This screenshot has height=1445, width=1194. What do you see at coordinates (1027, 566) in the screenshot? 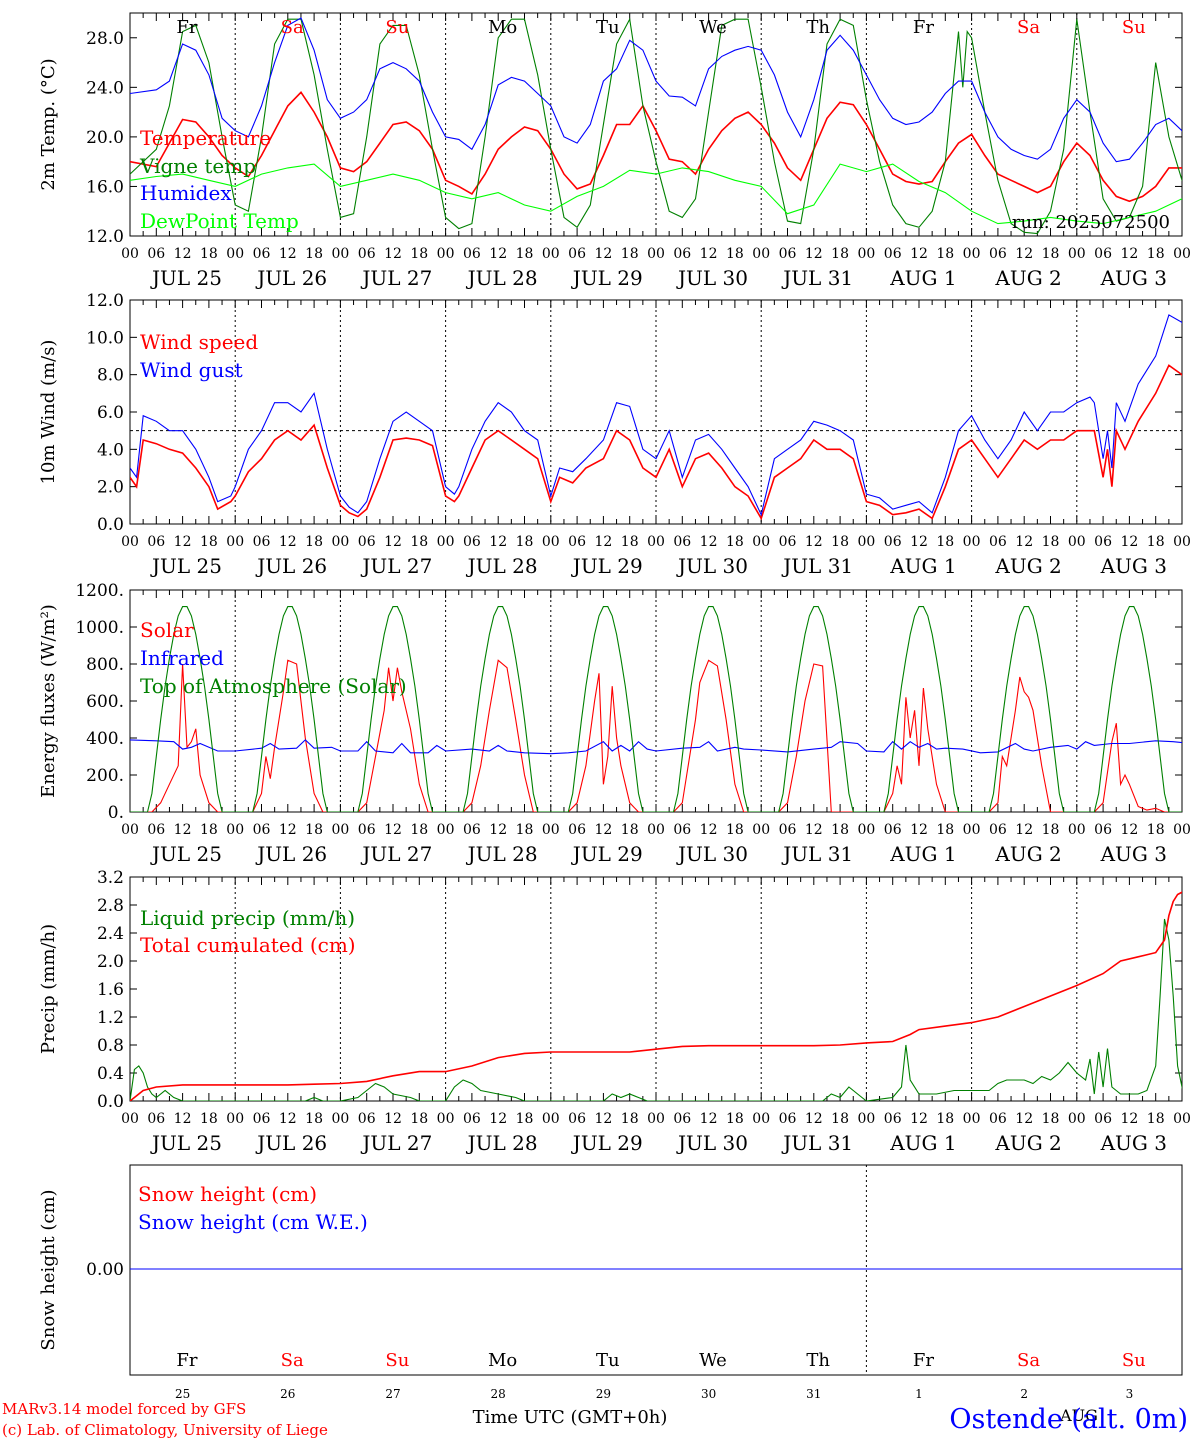
I see `date-label: AUG 2` at bounding box center [1027, 566].